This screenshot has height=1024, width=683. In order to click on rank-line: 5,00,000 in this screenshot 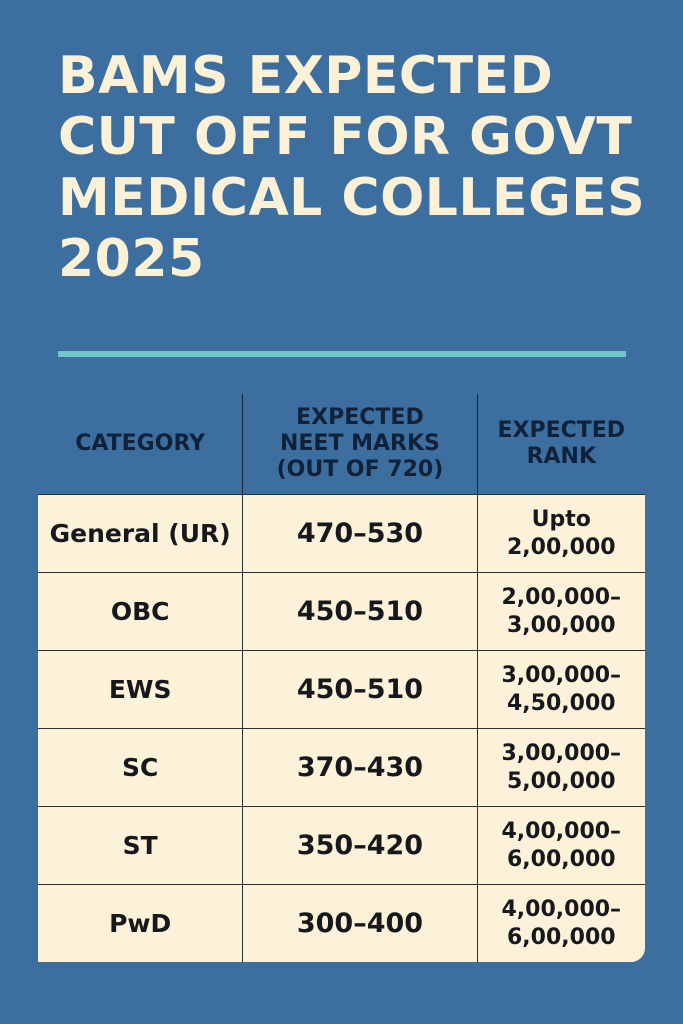, I will do `click(561, 781)`.